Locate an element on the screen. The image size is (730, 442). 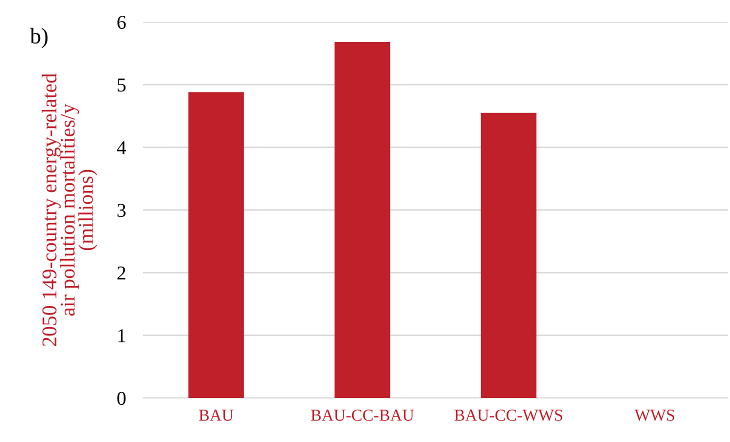
x-tick-label: BAU-CC-WWS is located at coordinates (508, 415).